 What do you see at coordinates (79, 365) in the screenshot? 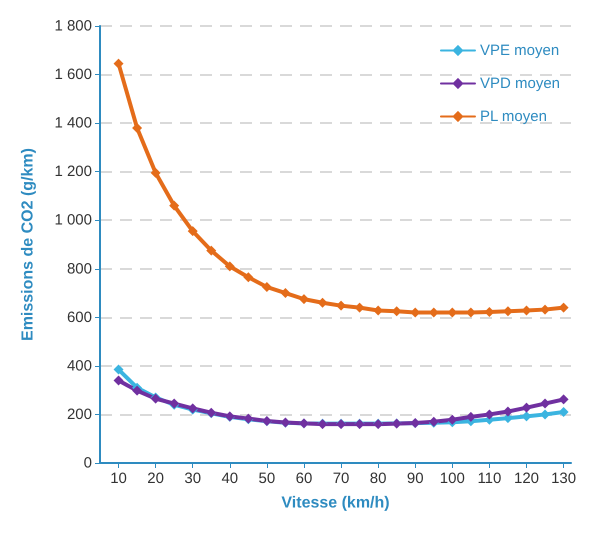
I see `y-tick-label: 400` at bounding box center [79, 365].